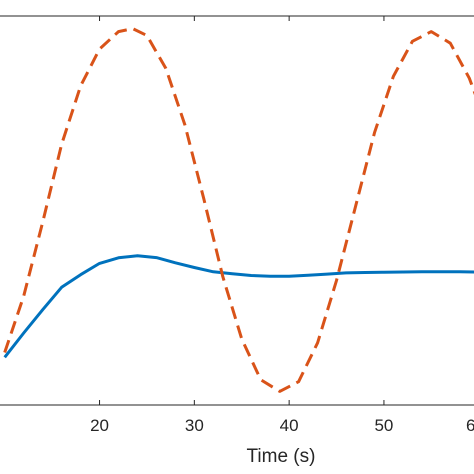  What do you see at coordinates (99, 425) in the screenshot?
I see `x-tick-label-20: 20` at bounding box center [99, 425].